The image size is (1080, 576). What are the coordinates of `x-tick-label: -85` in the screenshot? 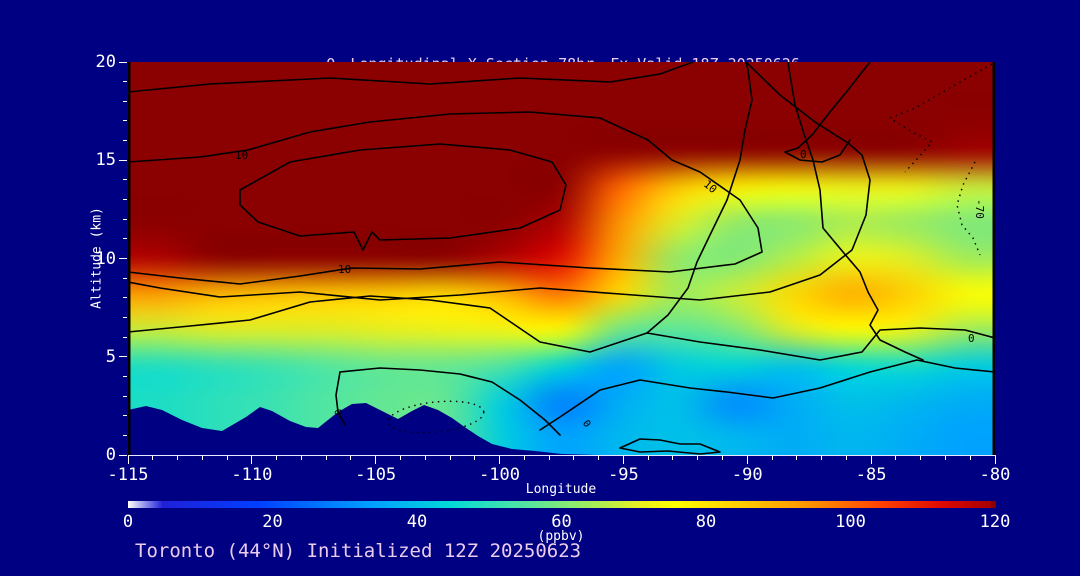 It's located at (871, 475).